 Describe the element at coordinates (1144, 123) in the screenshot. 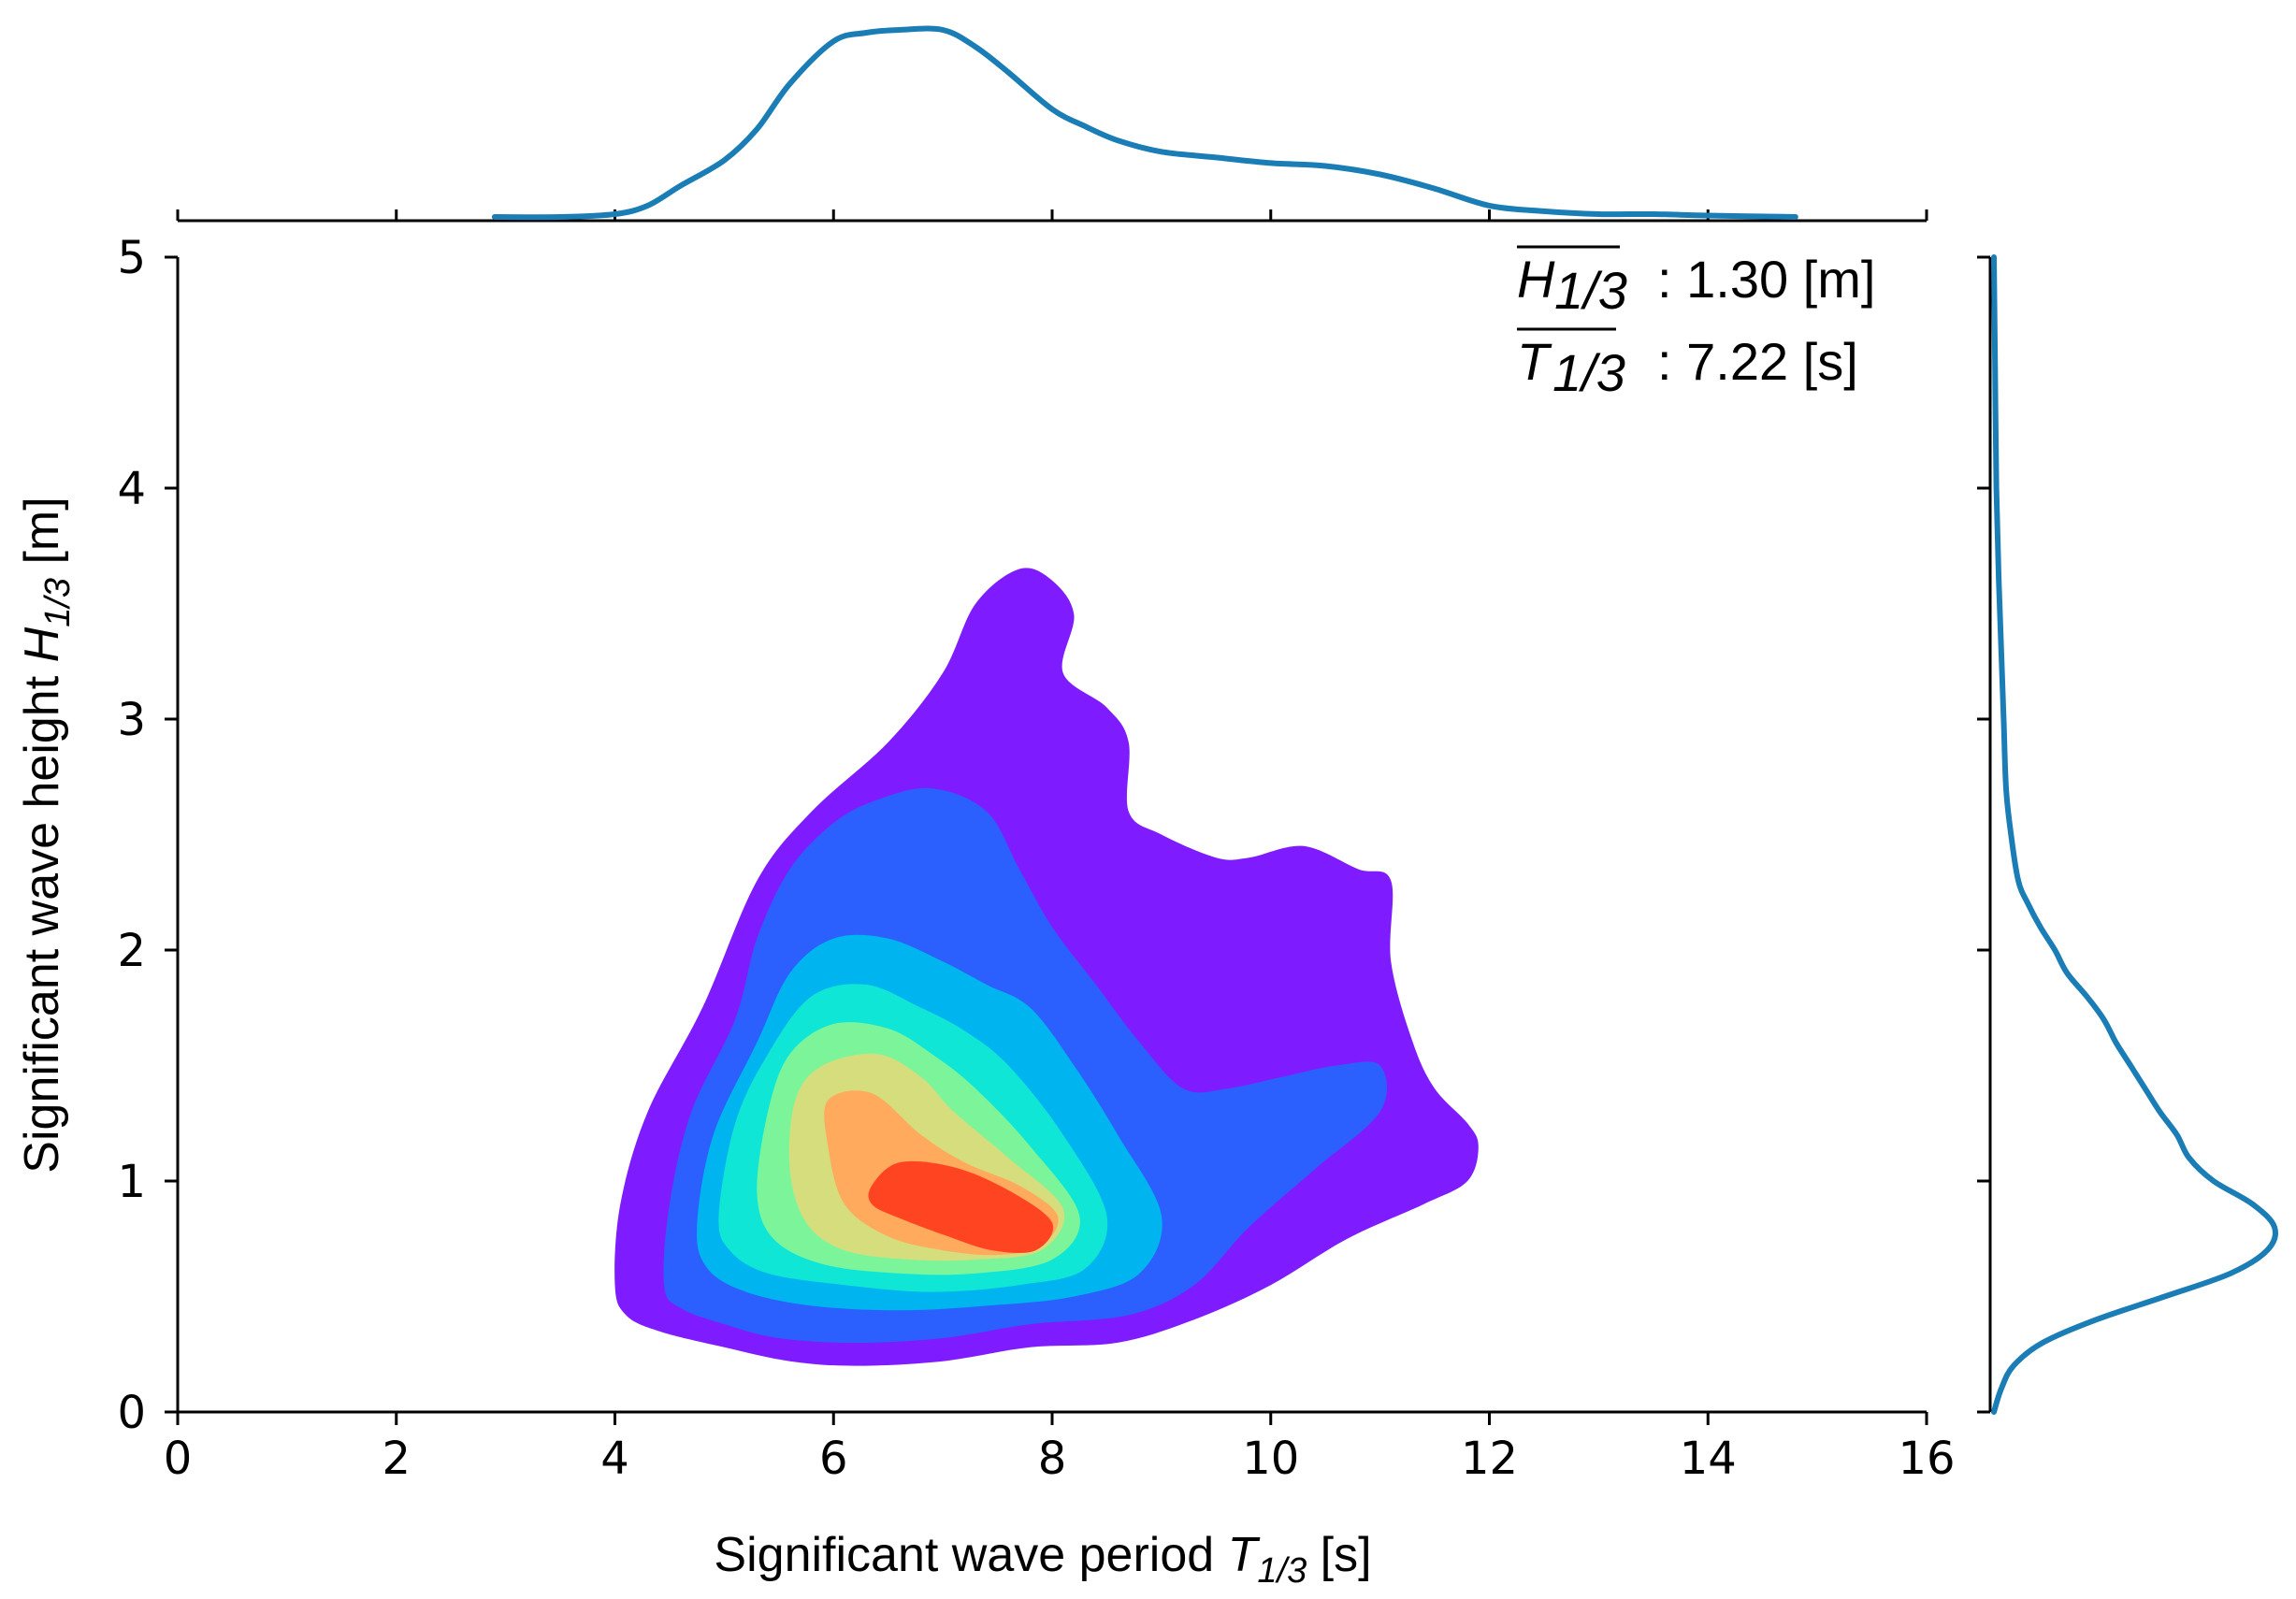

I see `marginal-x-density-curve` at that location.